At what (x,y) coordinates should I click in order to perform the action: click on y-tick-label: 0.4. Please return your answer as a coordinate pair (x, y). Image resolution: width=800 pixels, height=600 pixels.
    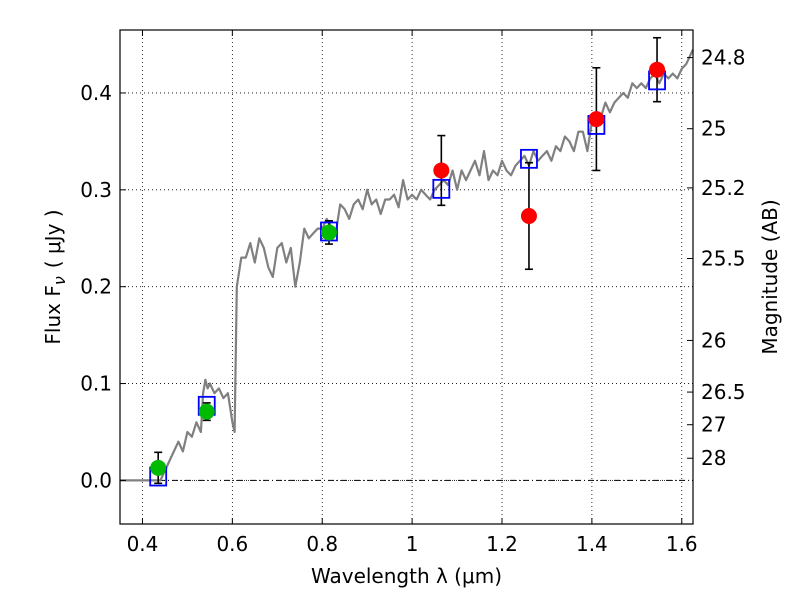
    Looking at the image, I should click on (96, 93).